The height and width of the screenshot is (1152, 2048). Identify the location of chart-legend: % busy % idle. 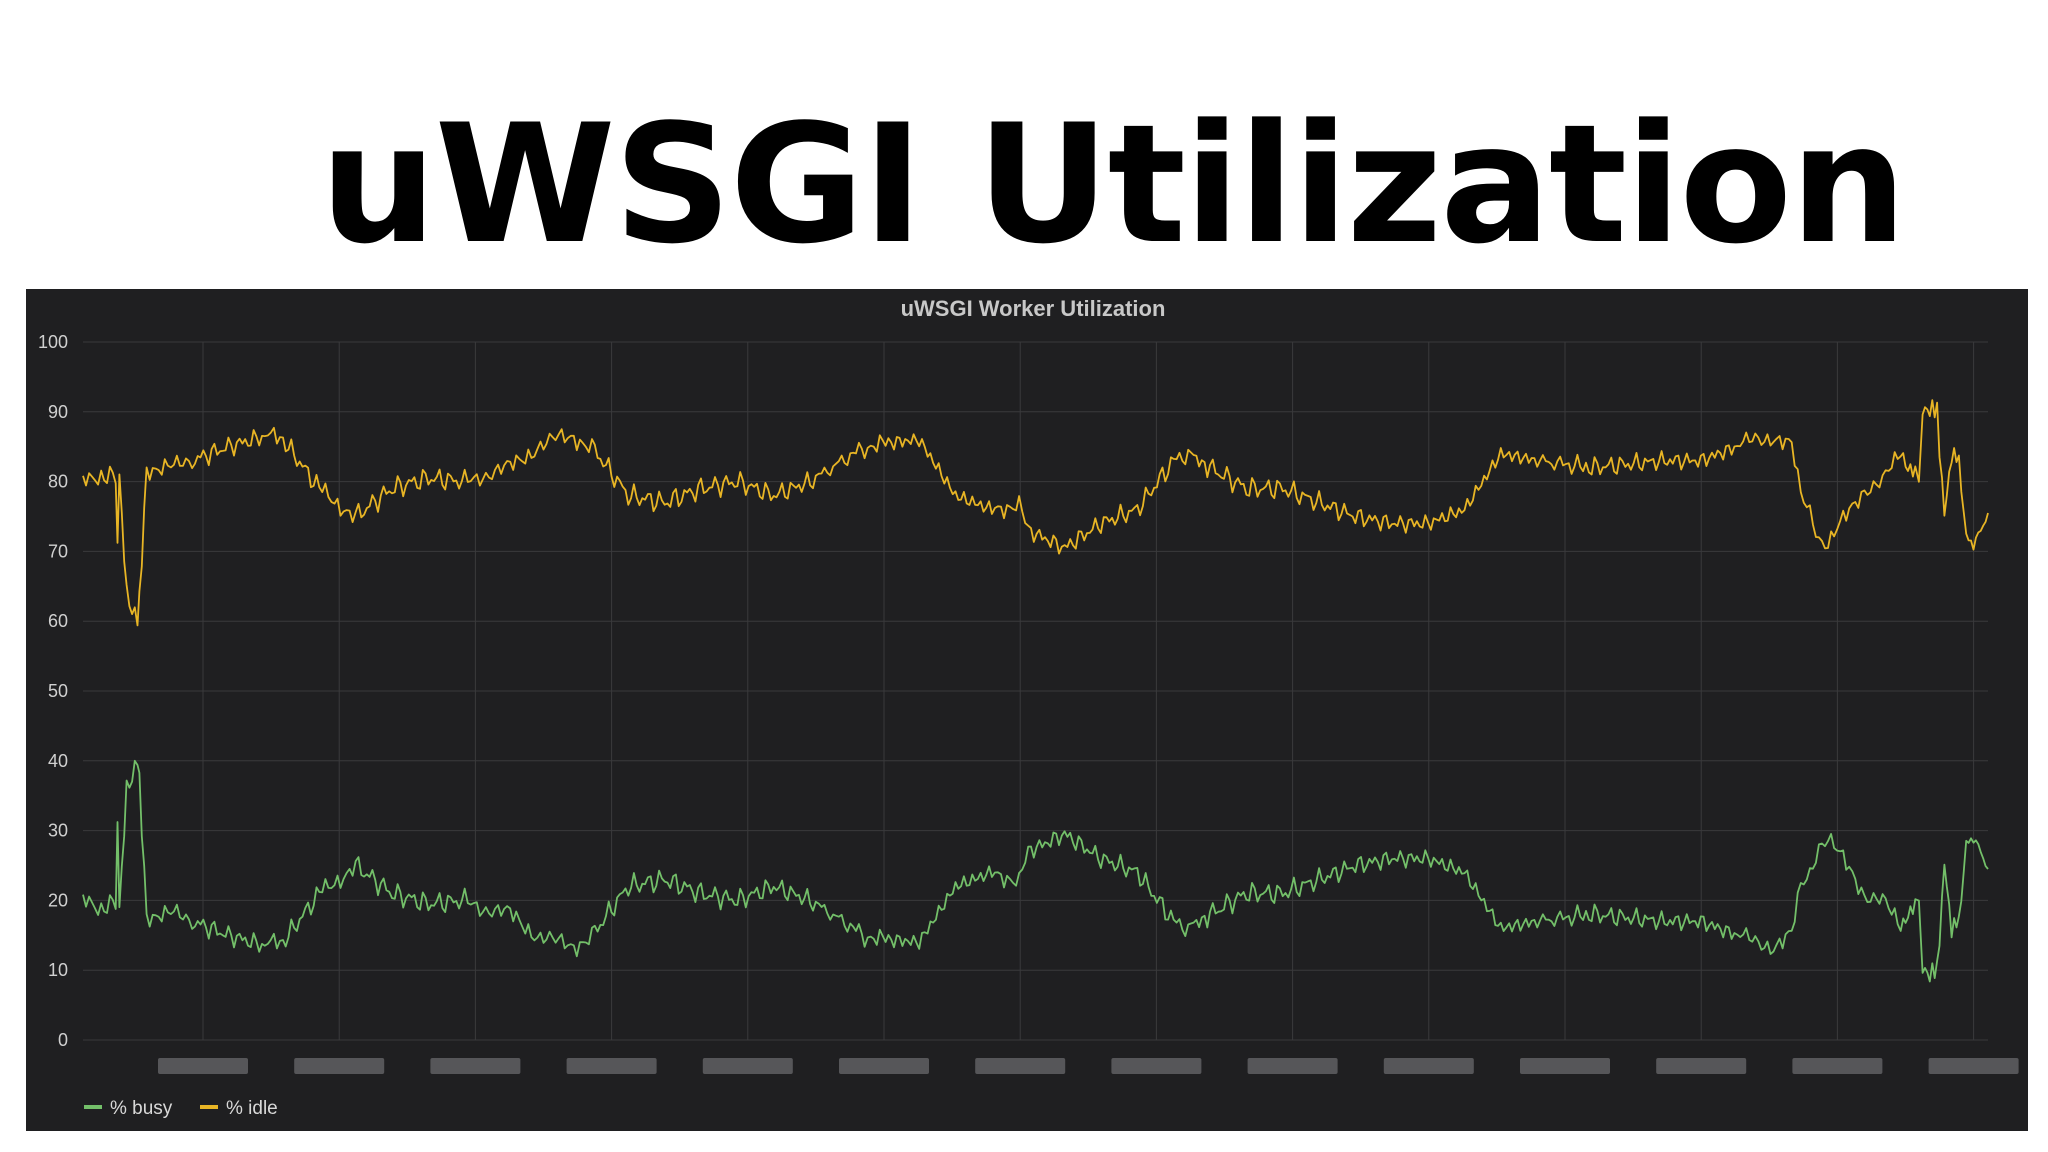
(181, 1108).